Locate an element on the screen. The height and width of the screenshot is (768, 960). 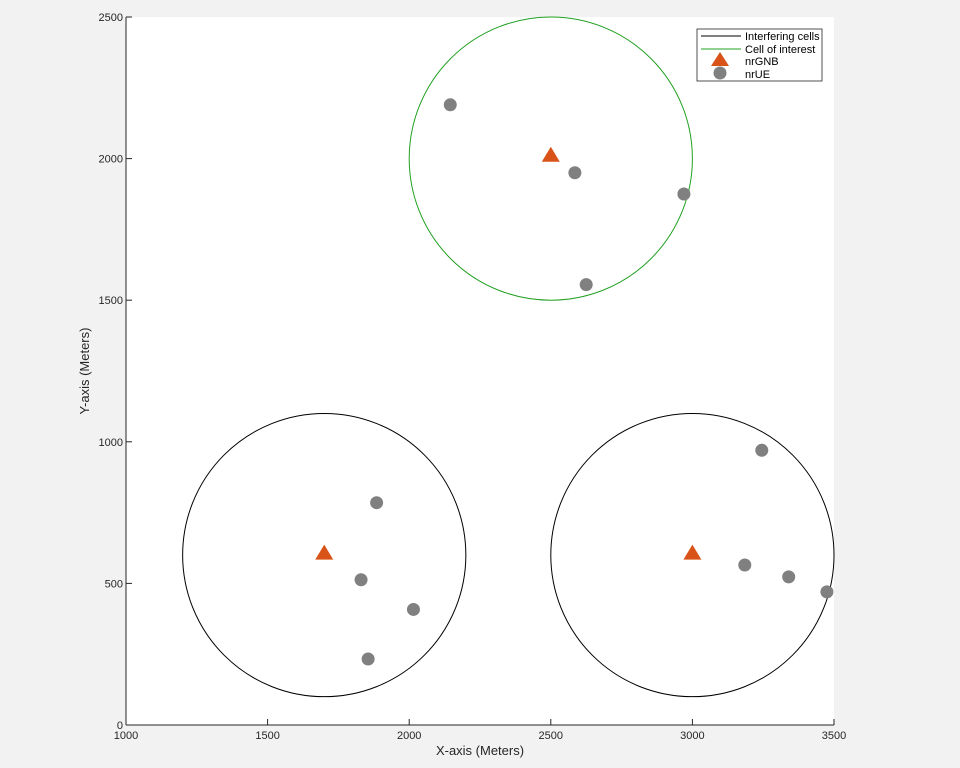
x-tick-label: 3500 is located at coordinates (834, 736).